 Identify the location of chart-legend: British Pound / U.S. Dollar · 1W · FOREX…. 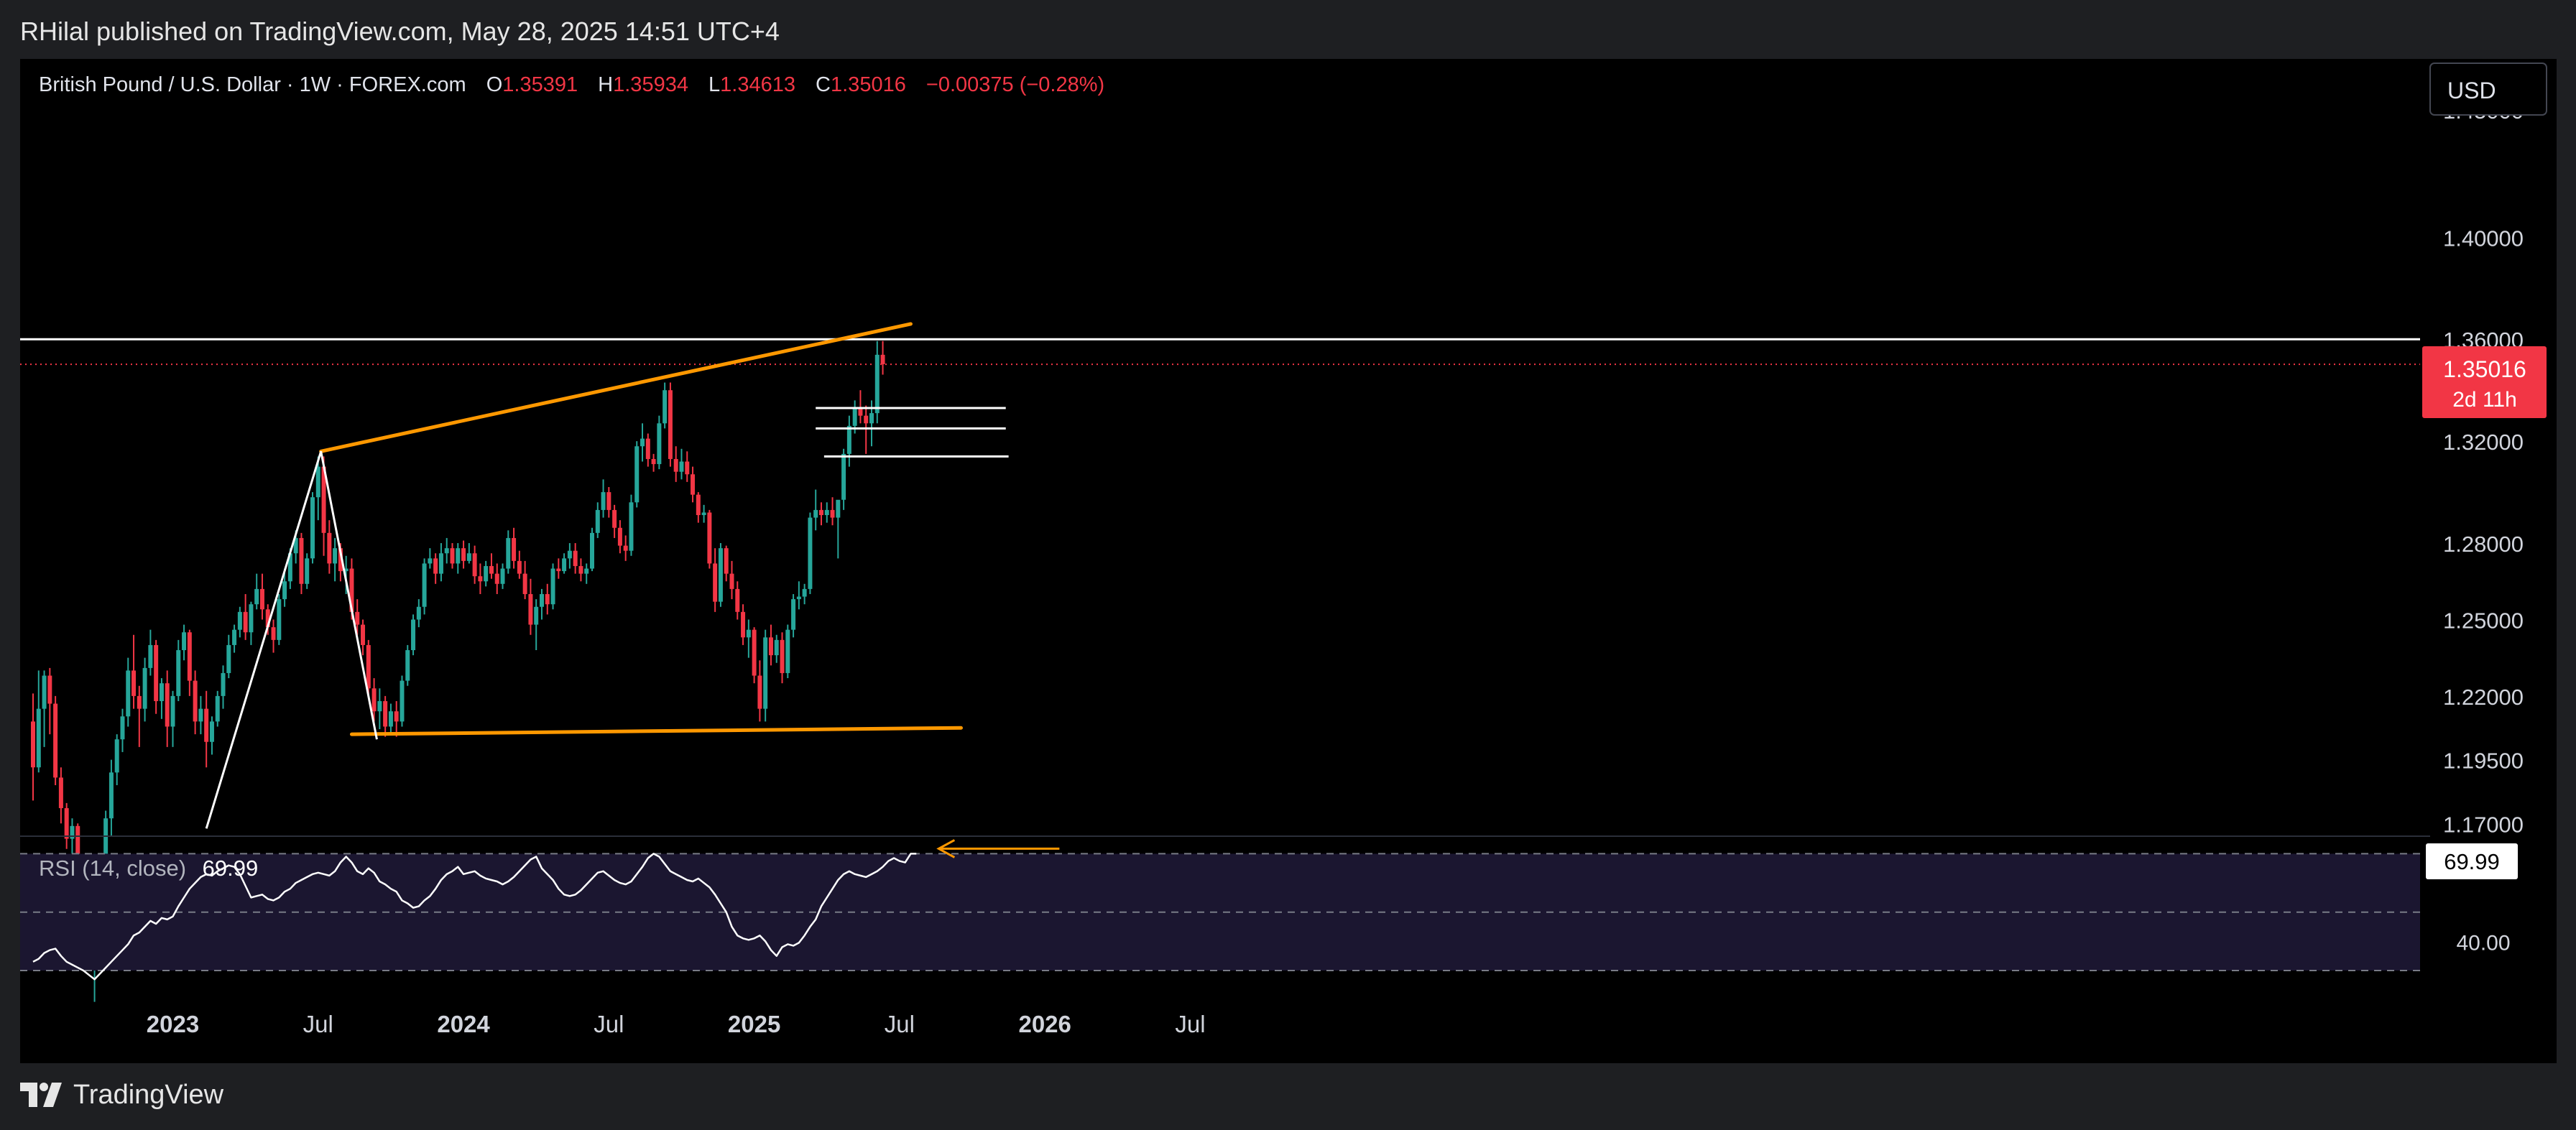
(571, 85).